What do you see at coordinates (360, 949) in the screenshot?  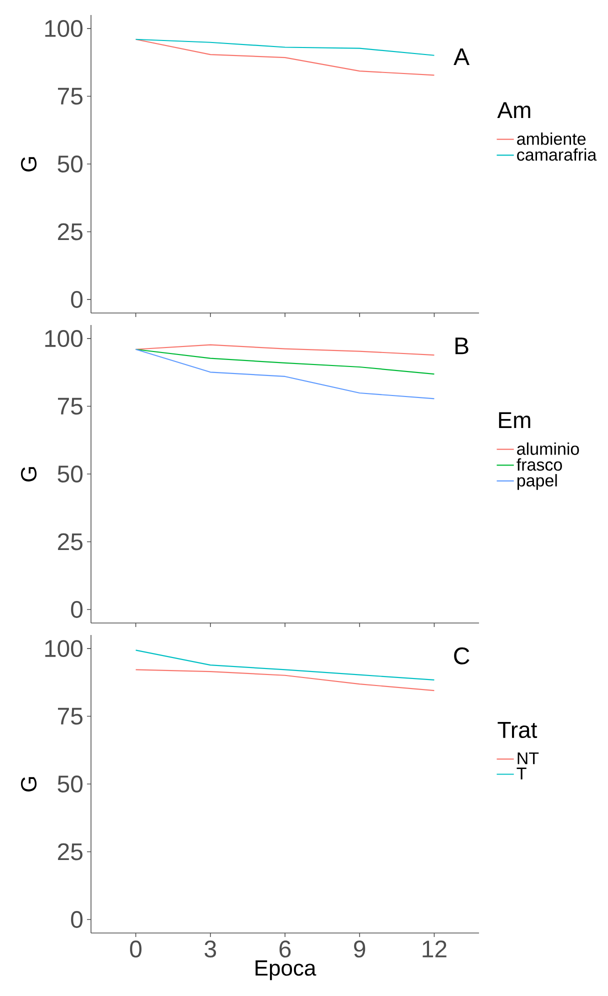 I see `x-tick-label: 9` at bounding box center [360, 949].